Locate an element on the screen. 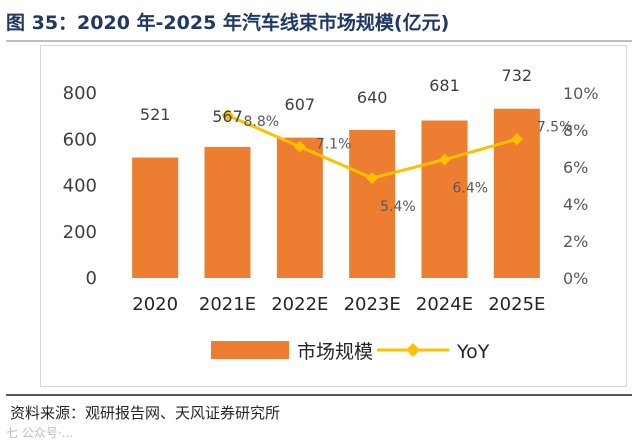  bar-2024E is located at coordinates (444, 199).